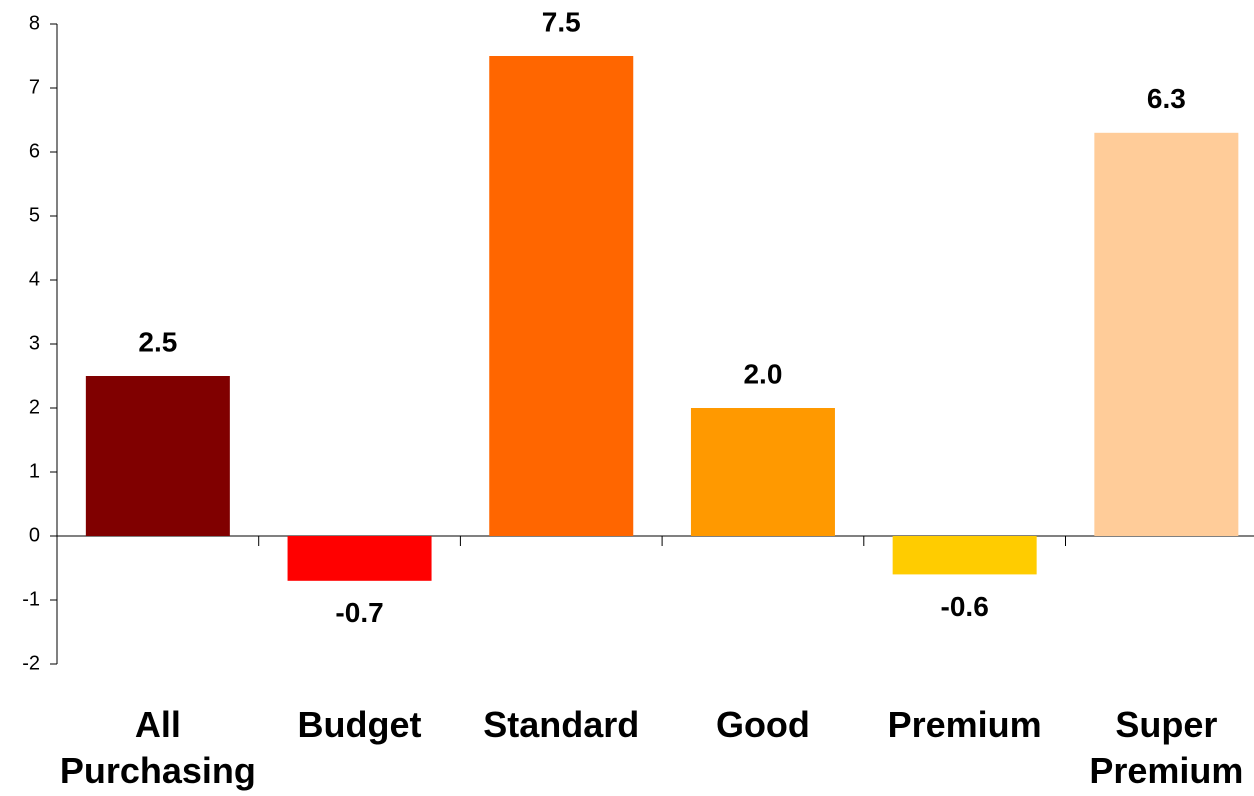 The height and width of the screenshot is (796, 1254). Describe the element at coordinates (34, 151) in the screenshot. I see `y-tick-label: 6` at that location.